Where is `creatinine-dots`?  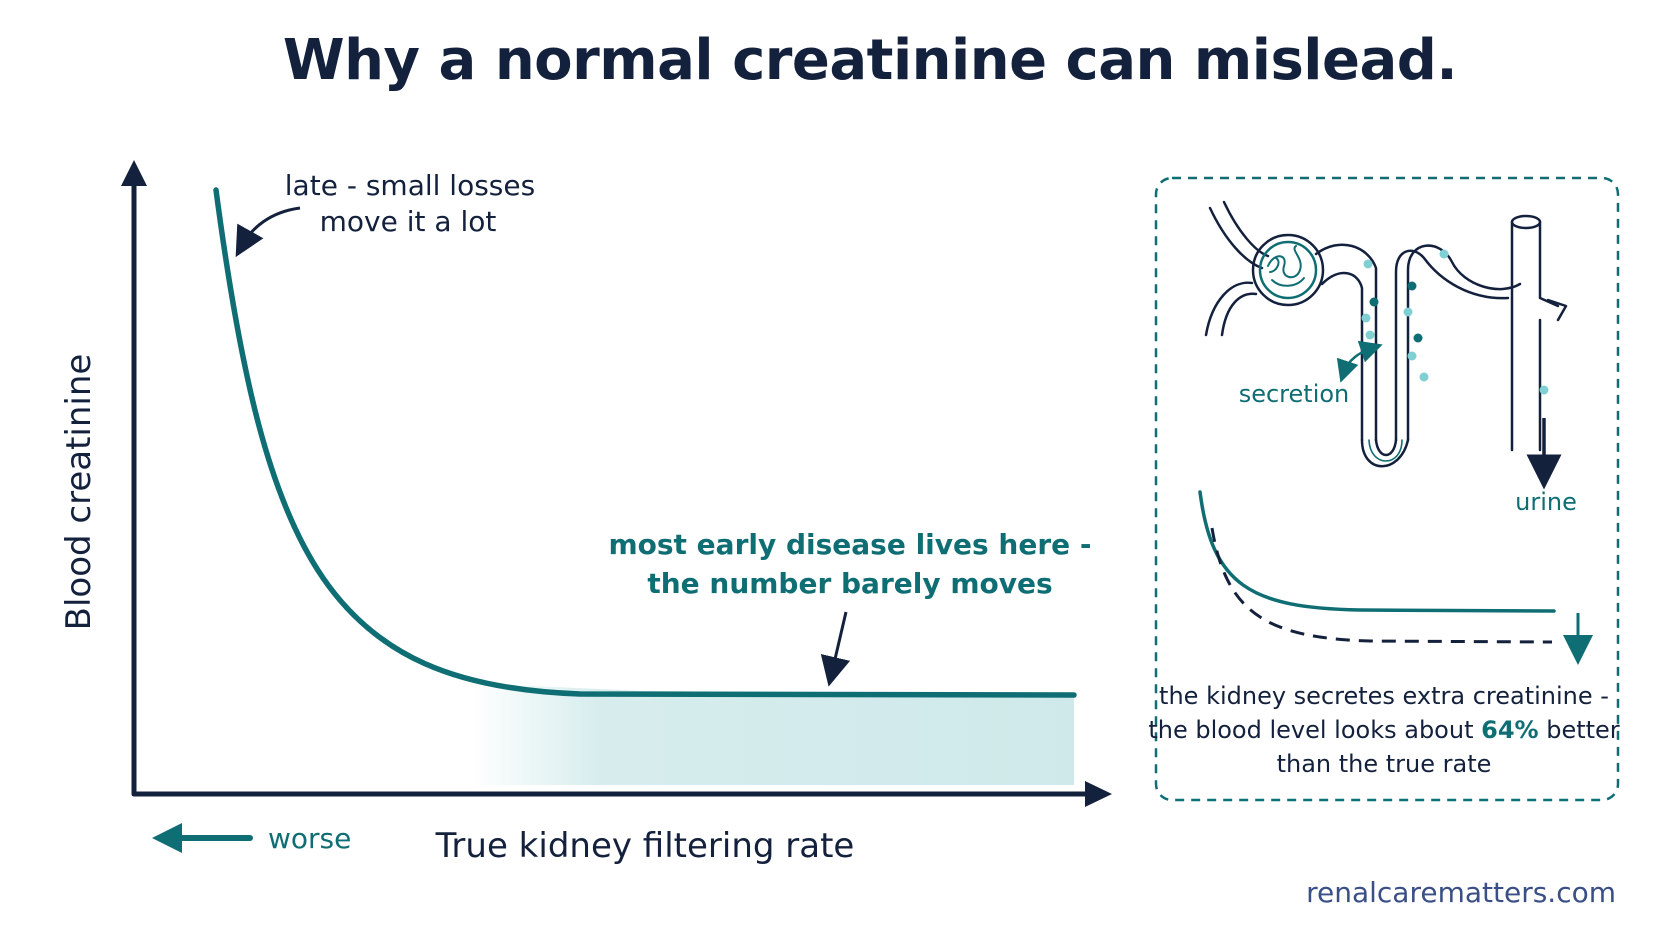
creatinine-dots is located at coordinates (1455, 322).